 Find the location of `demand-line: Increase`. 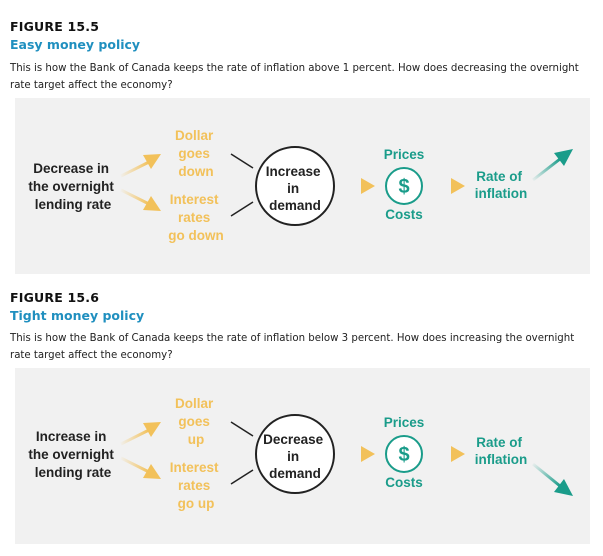

demand-line: Increase is located at coordinates (293, 171).